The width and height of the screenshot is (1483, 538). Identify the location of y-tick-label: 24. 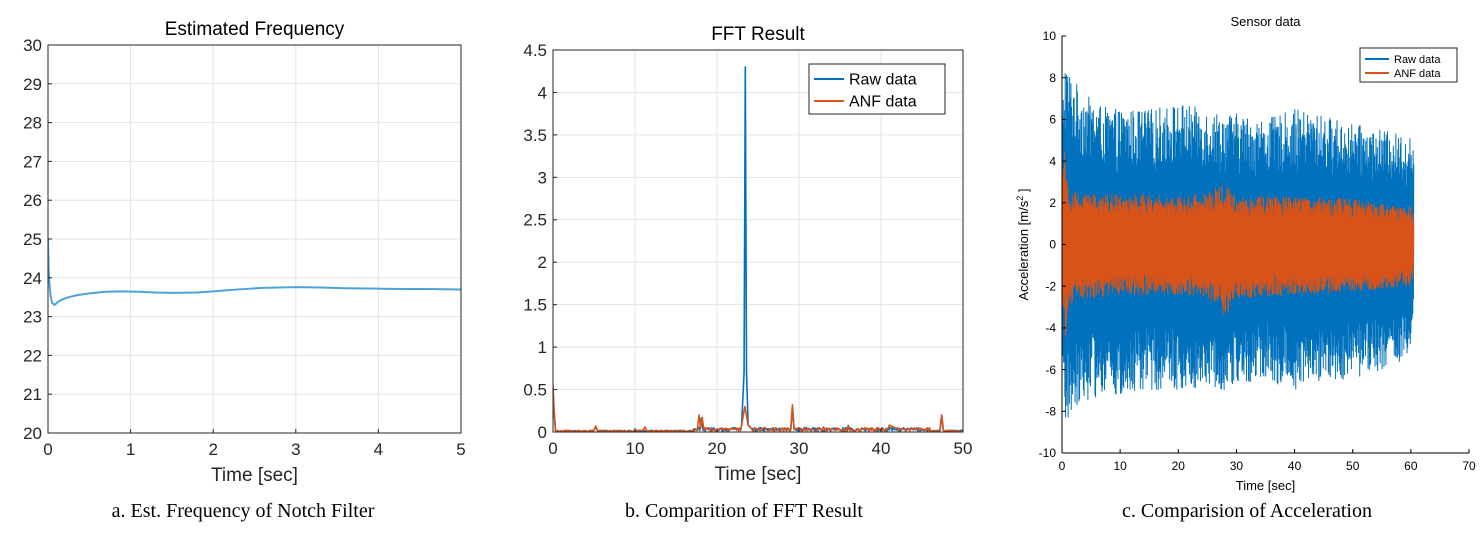
(32, 278).